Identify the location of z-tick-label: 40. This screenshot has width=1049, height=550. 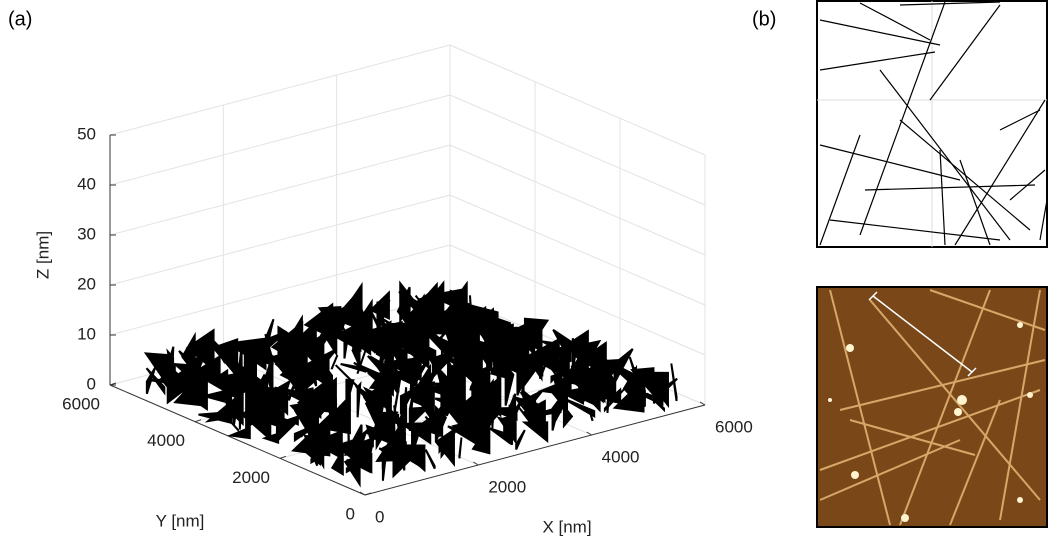
(86, 183).